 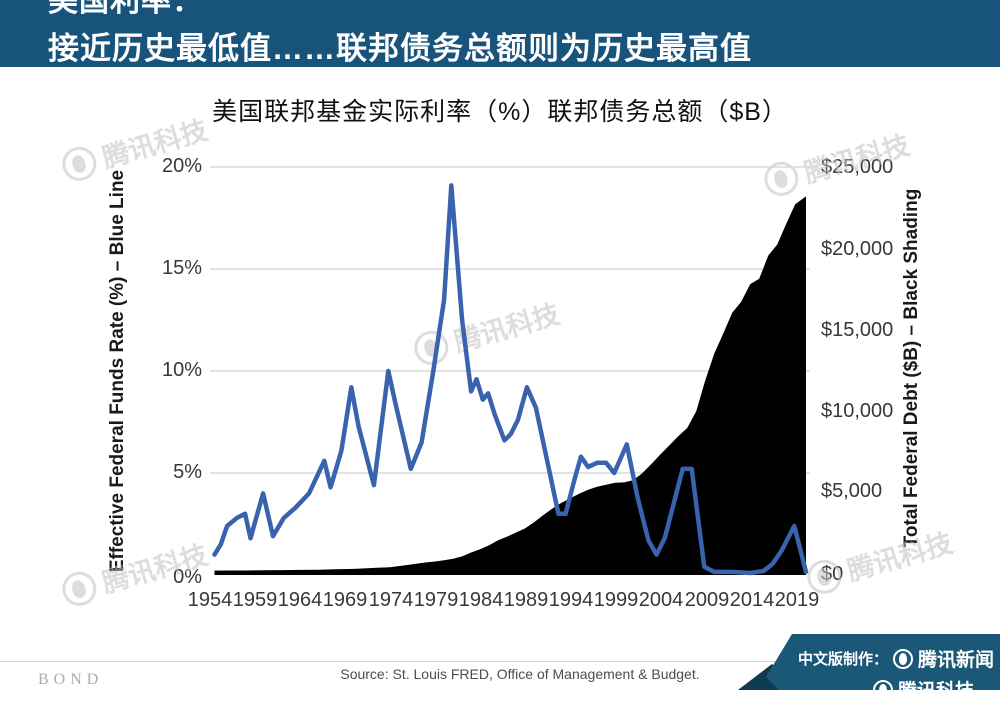 I want to click on header-band: 美国利率： 接近历史最低值……联邦债务总额则为历史最高值, so click(x=500, y=33).